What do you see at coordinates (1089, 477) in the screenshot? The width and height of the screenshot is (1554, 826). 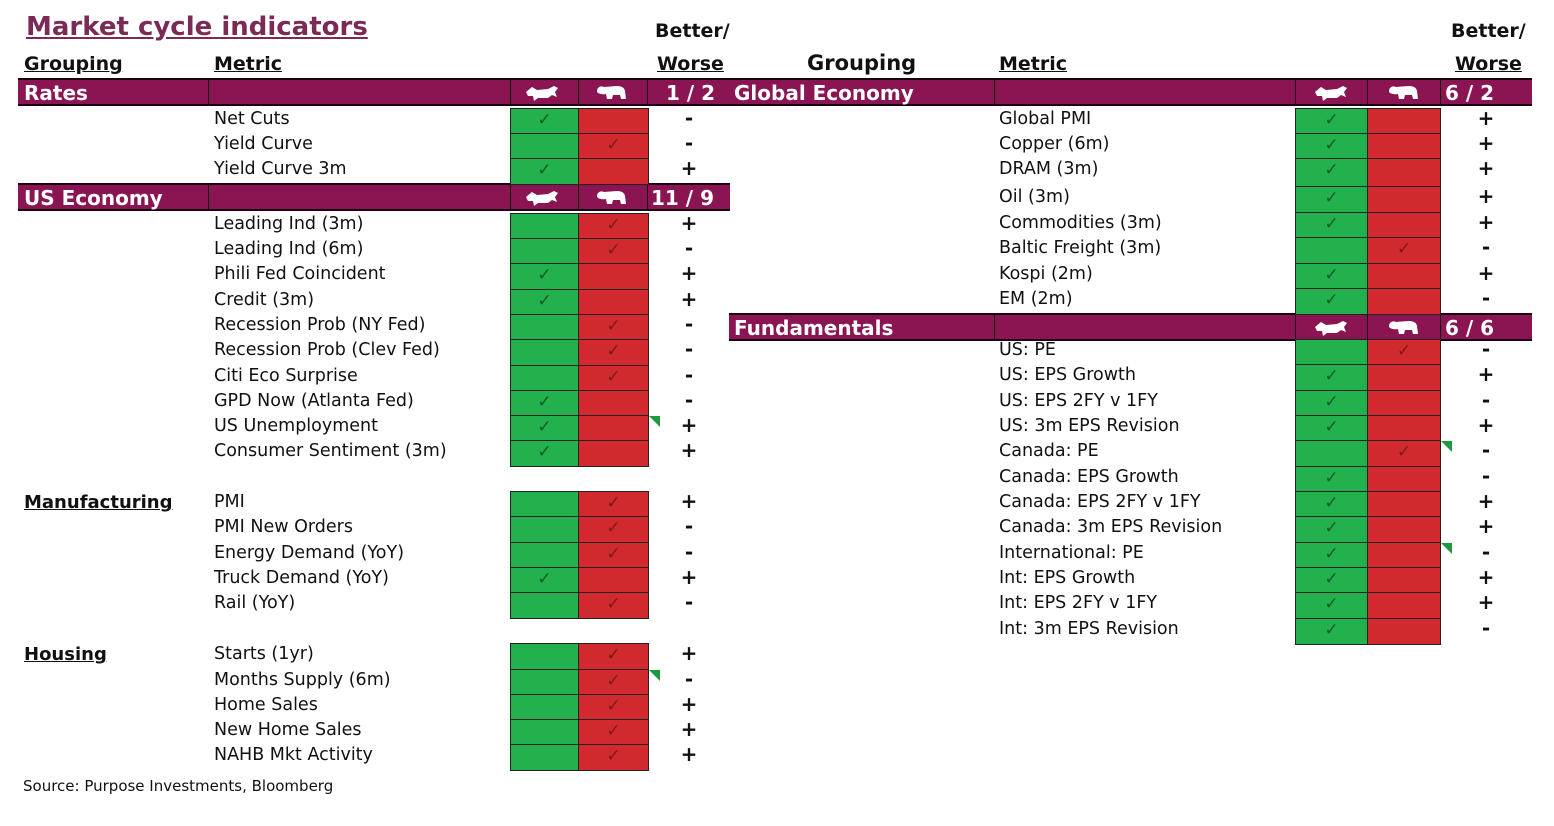 I see `metric-name: Canada: EPS Growth` at bounding box center [1089, 477].